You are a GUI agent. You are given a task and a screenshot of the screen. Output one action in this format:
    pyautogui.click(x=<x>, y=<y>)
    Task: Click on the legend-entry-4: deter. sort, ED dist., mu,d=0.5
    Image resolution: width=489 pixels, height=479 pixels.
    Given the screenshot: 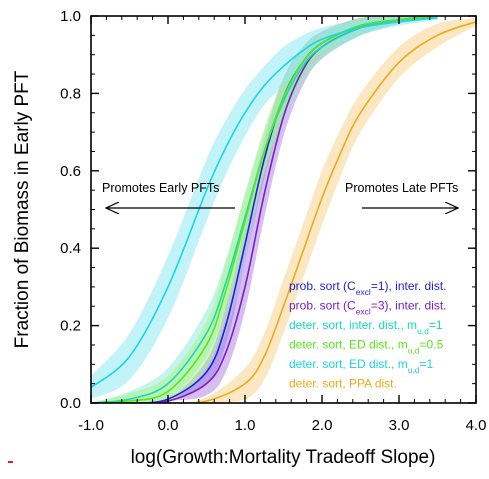 What is the action you would take?
    pyautogui.click(x=366, y=347)
    